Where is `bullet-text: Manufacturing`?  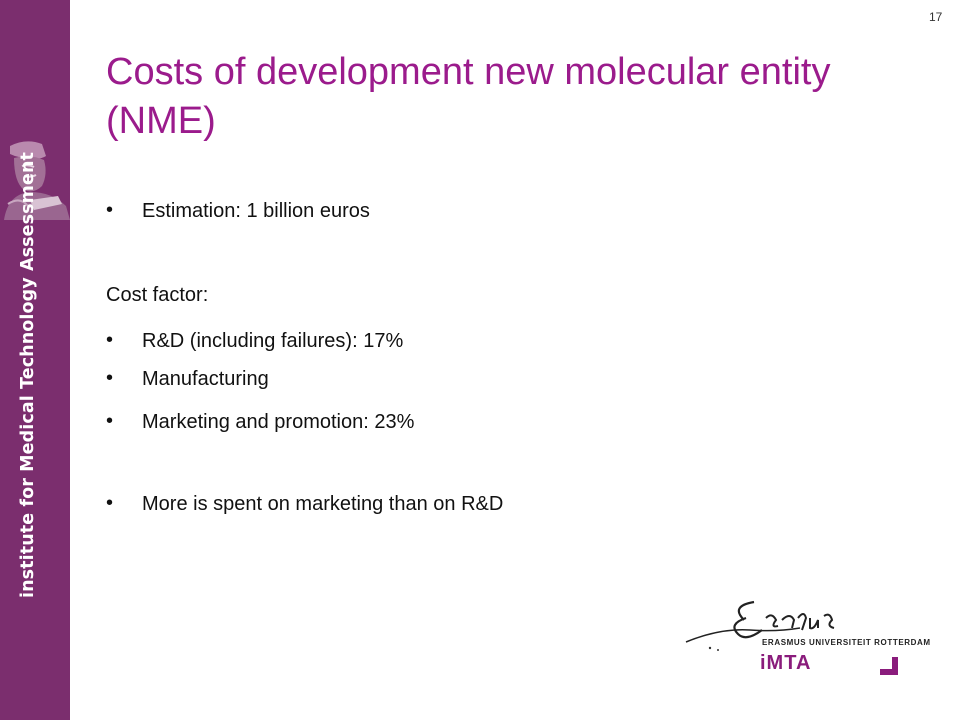 bullet-text: Manufacturing is located at coordinates (205, 379).